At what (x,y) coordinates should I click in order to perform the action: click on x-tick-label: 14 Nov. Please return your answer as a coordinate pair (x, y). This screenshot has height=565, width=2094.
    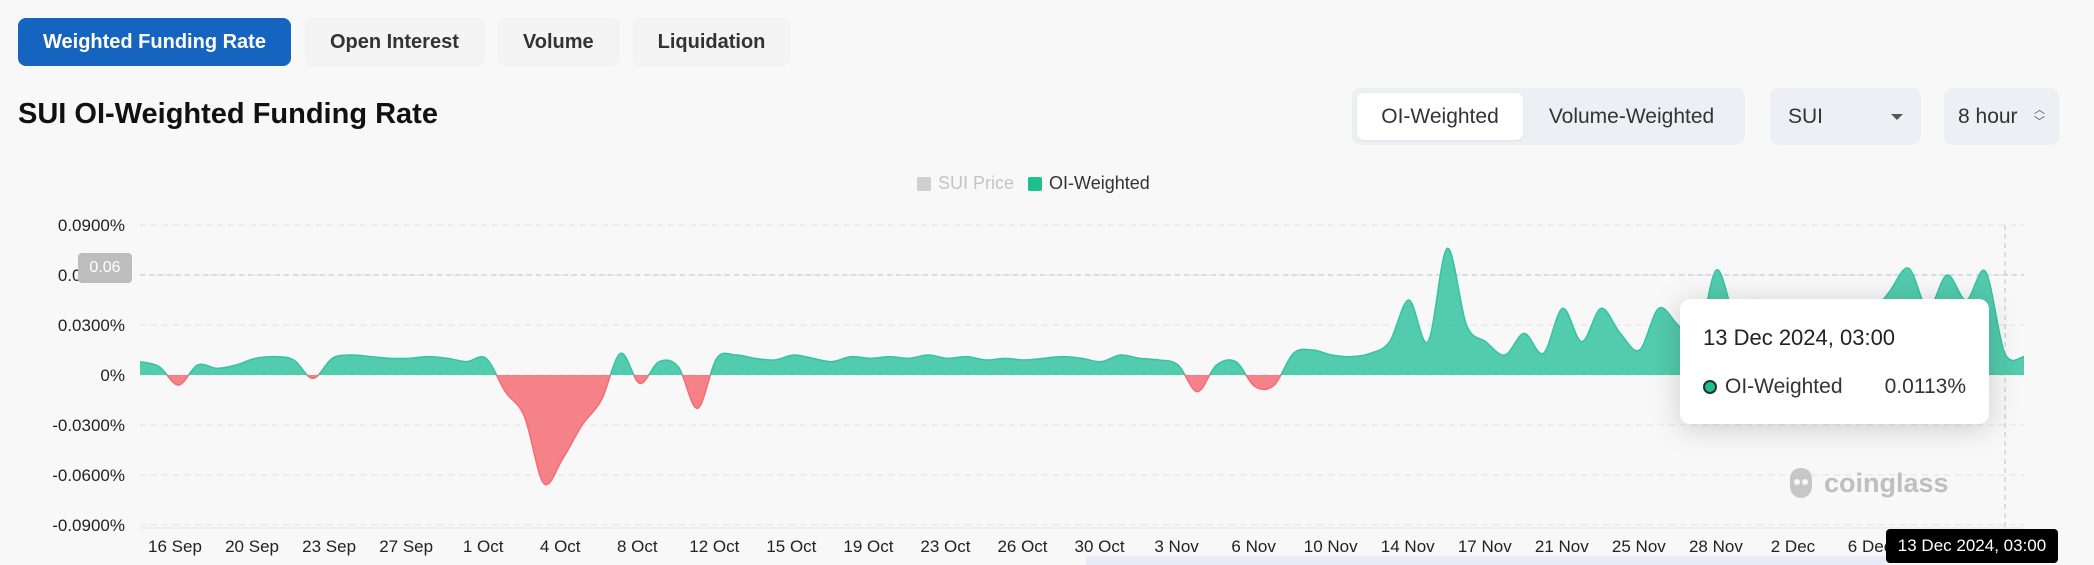
    Looking at the image, I should click on (1408, 546).